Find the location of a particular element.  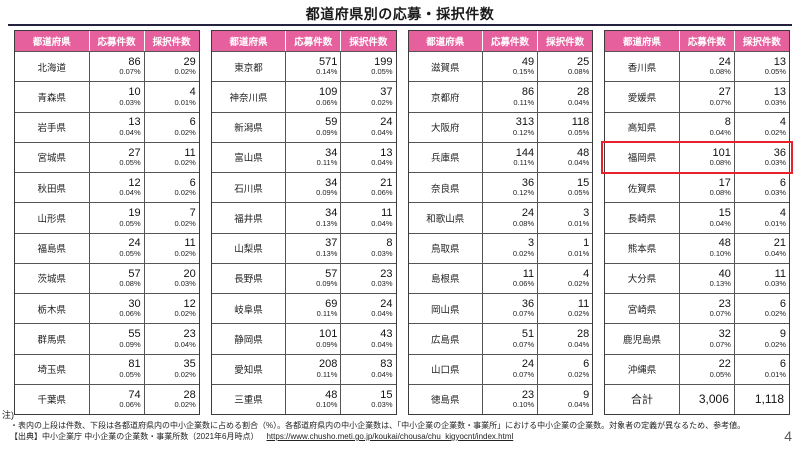

count-value: 8 is located at coordinates (389, 243).